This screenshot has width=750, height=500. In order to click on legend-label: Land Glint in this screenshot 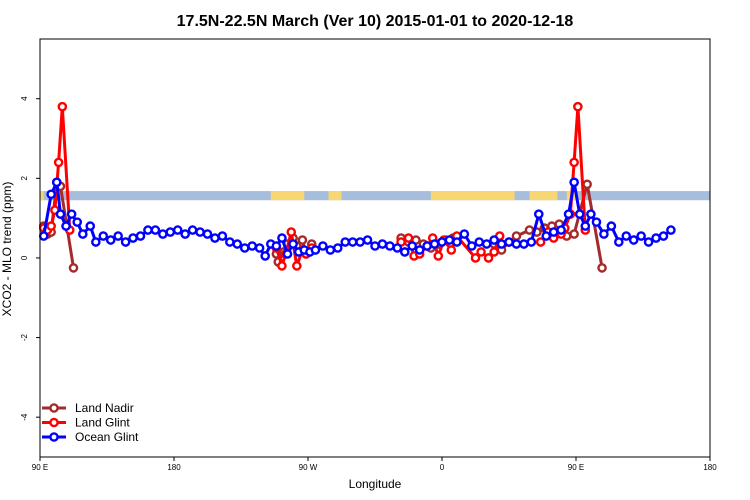, I will do `click(102, 423)`.